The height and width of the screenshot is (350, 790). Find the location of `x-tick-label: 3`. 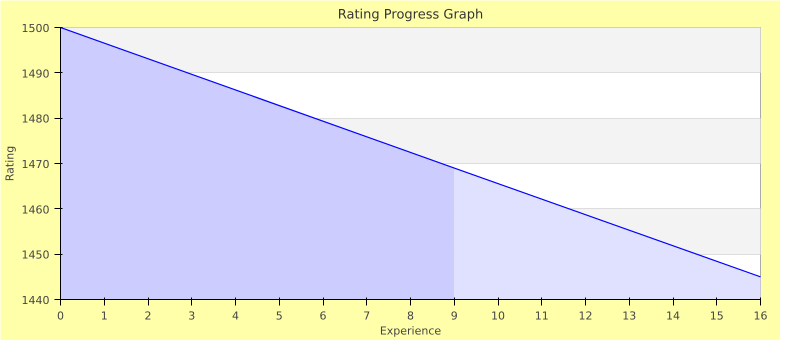

x-tick-label: 3 is located at coordinates (192, 316).